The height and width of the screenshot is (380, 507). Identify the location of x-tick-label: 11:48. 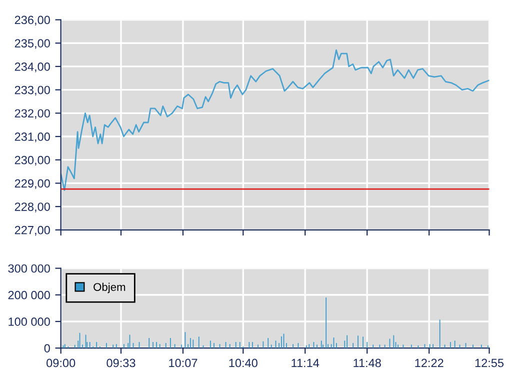
(367, 363).